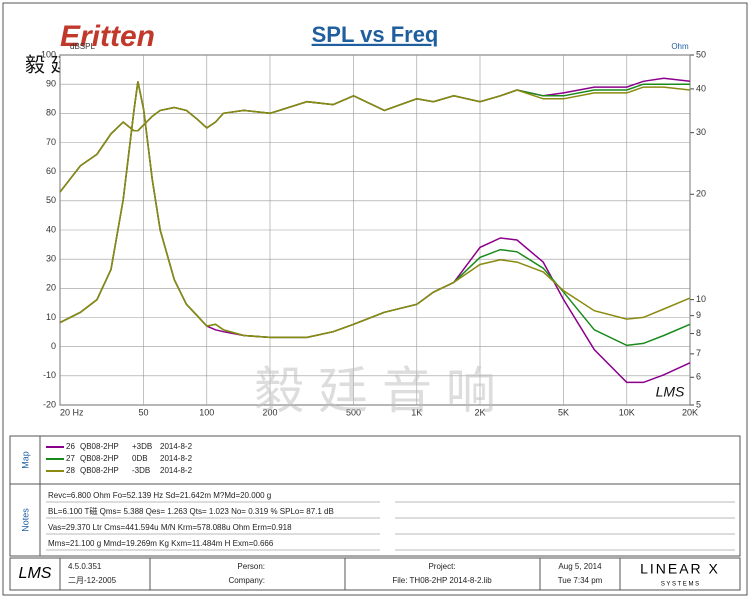 This screenshot has height=605, width=750. What do you see at coordinates (48, 54) in the screenshot?
I see `y-tick-label: 100` at bounding box center [48, 54].